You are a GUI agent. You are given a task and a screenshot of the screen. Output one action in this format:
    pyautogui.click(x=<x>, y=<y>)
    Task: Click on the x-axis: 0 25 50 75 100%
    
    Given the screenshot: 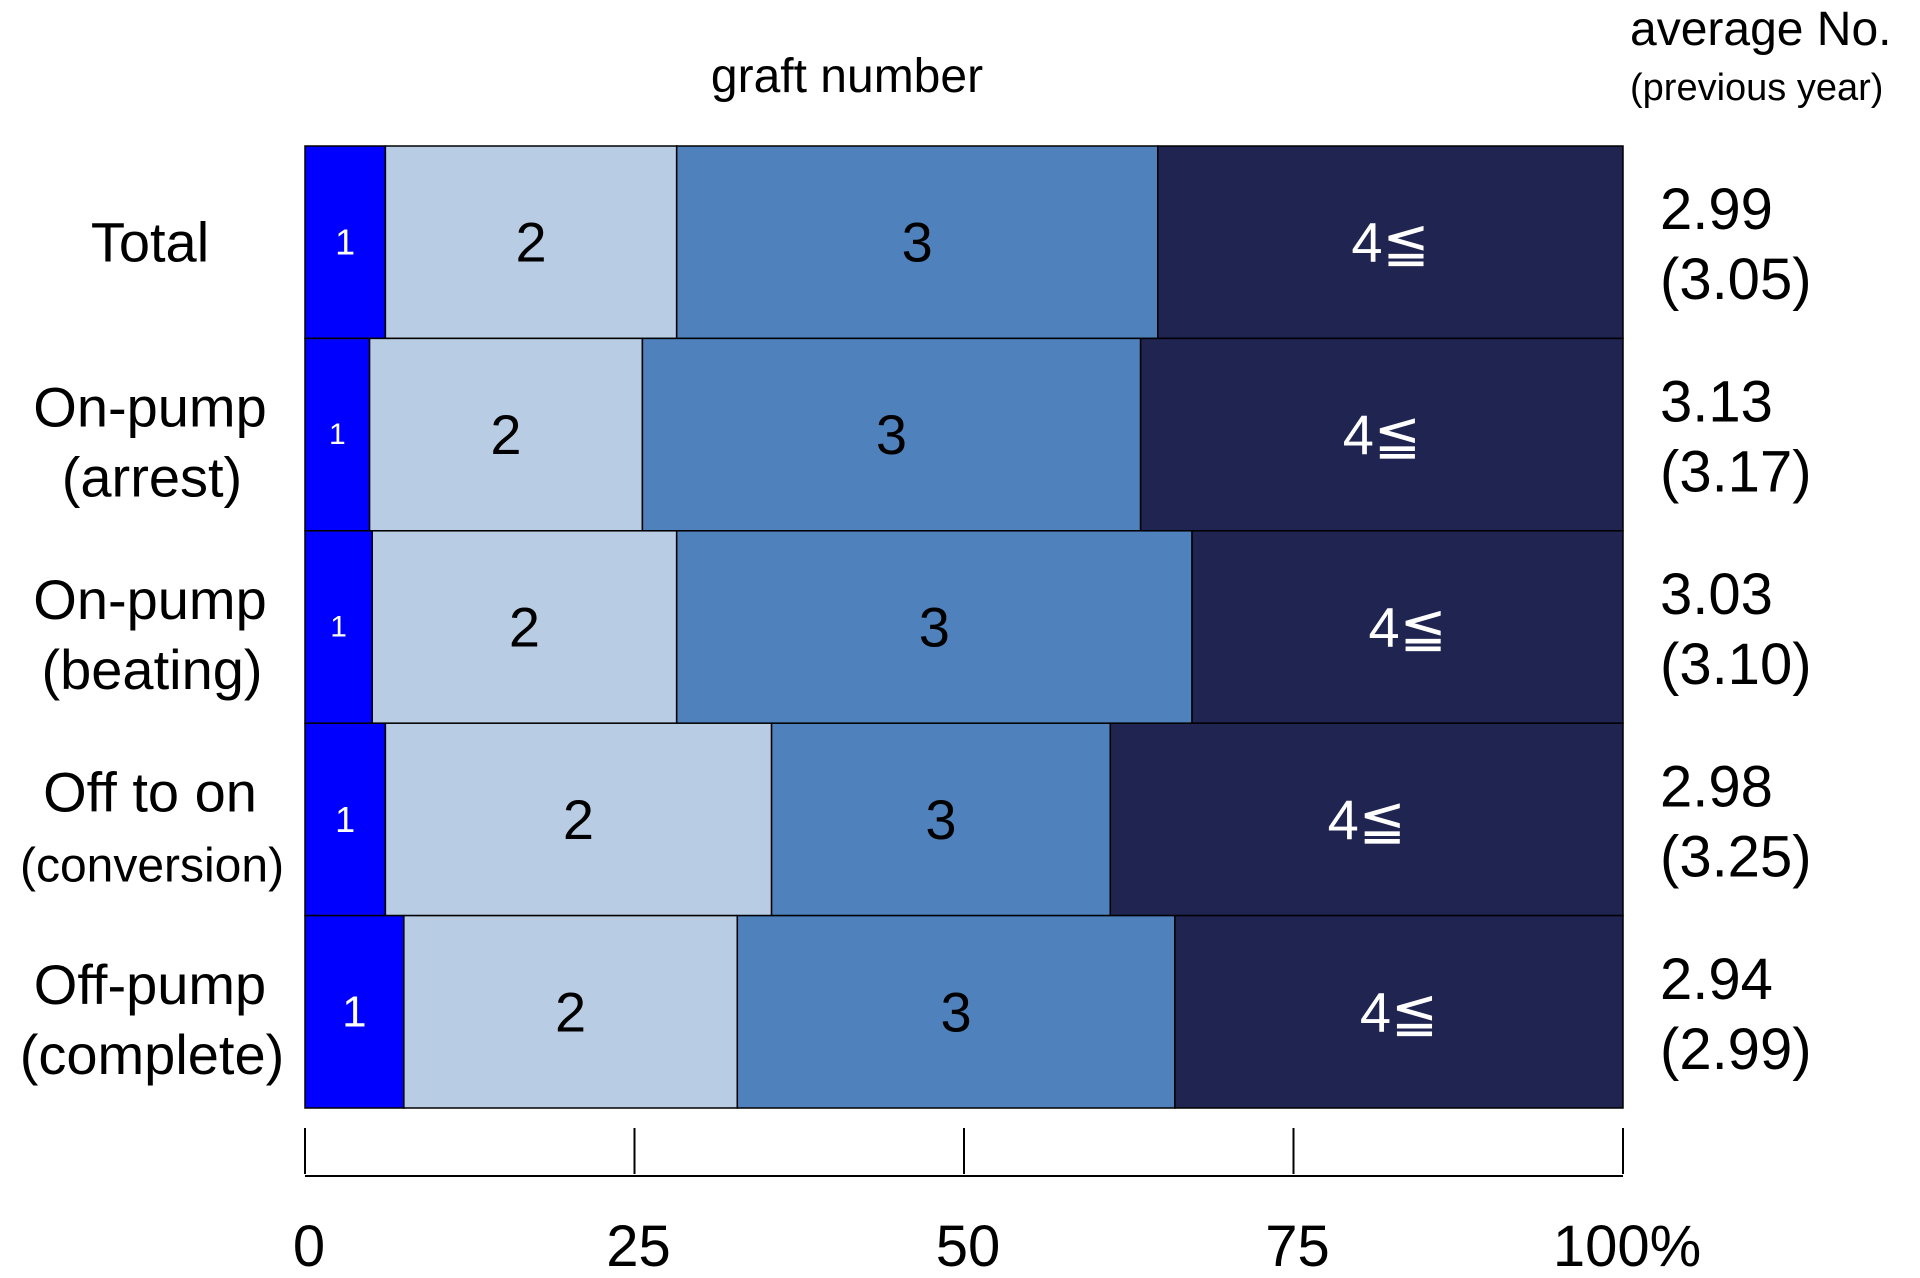 What is the action you would take?
    pyautogui.click(x=997, y=1203)
    